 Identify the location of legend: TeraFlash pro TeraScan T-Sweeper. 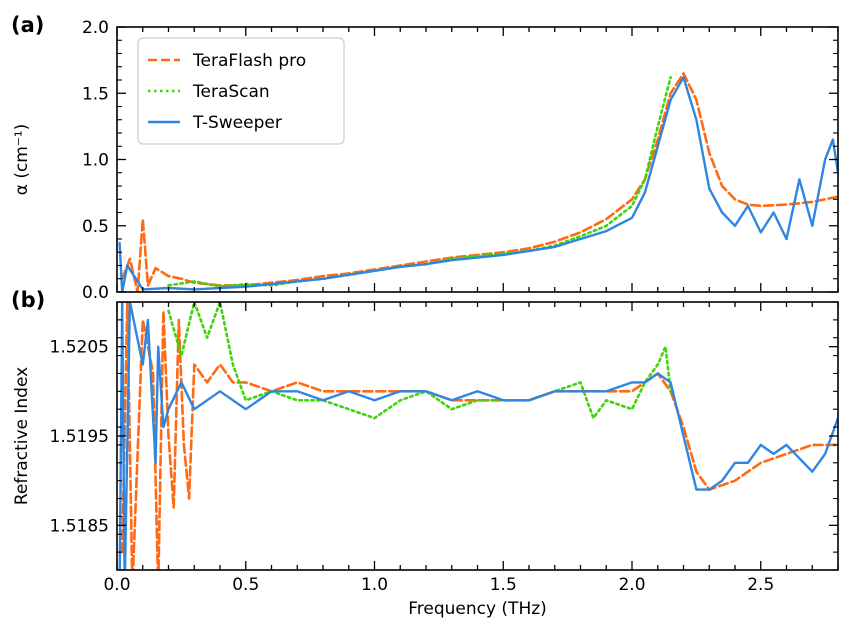
(241, 91).